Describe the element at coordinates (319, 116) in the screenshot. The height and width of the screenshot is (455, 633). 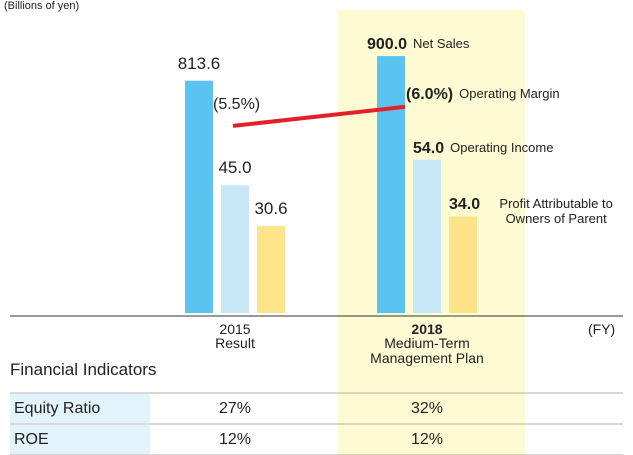
I see `line` at that location.